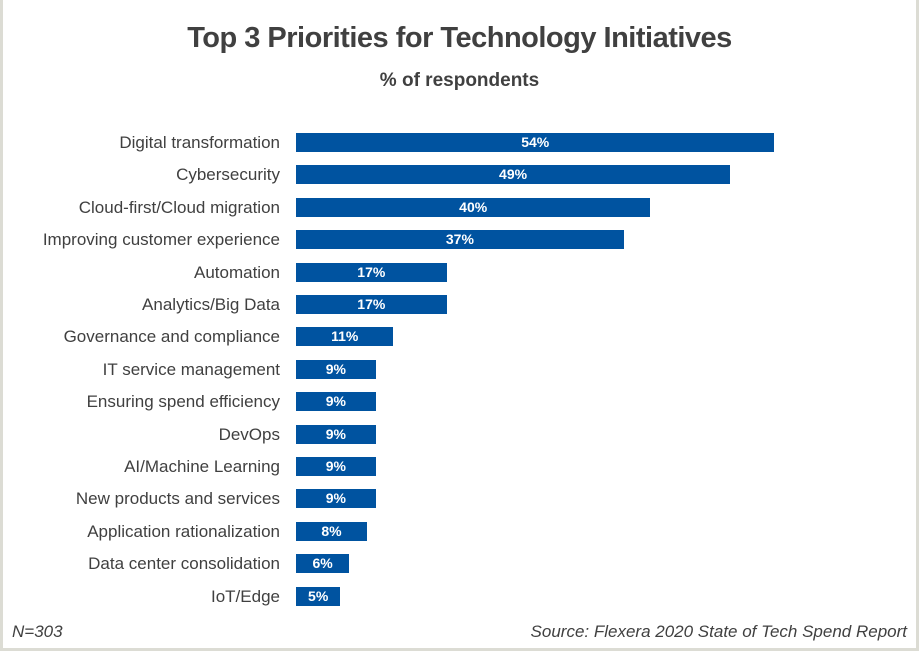 This screenshot has height=653, width=919. What do you see at coordinates (184, 564) in the screenshot?
I see `category-label: Data center consolidation` at bounding box center [184, 564].